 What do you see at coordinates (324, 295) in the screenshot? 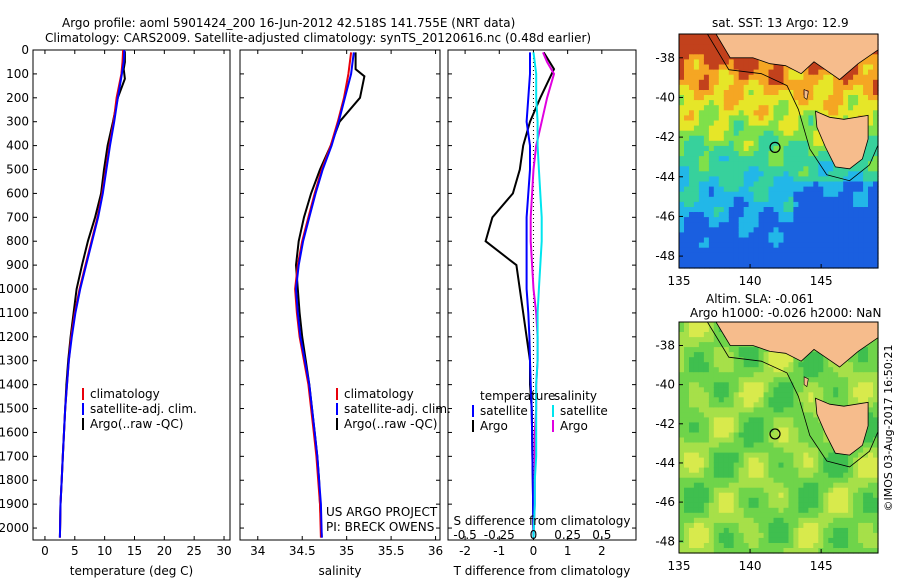
I see `series-line` at bounding box center [324, 295].